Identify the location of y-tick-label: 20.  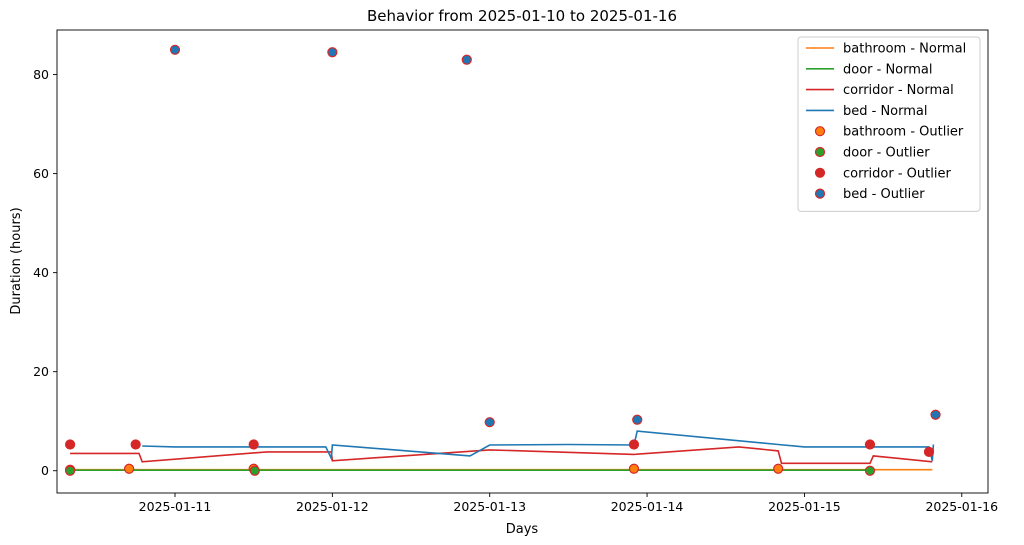
(41, 371).